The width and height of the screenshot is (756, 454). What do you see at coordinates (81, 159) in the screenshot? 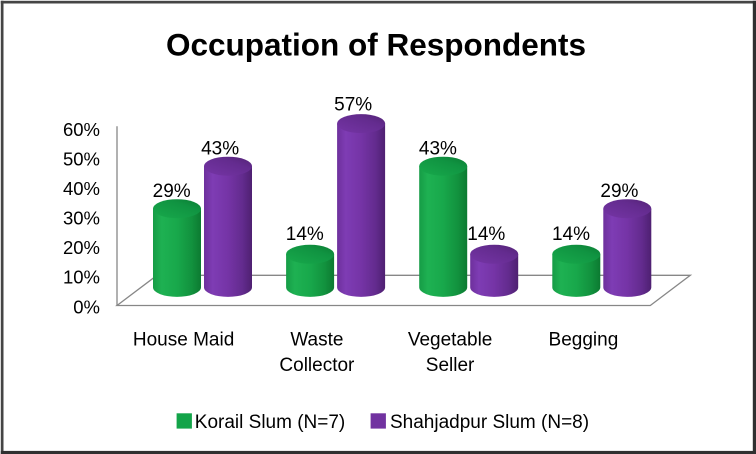
I see `svg-text: 50%` at bounding box center [81, 159].